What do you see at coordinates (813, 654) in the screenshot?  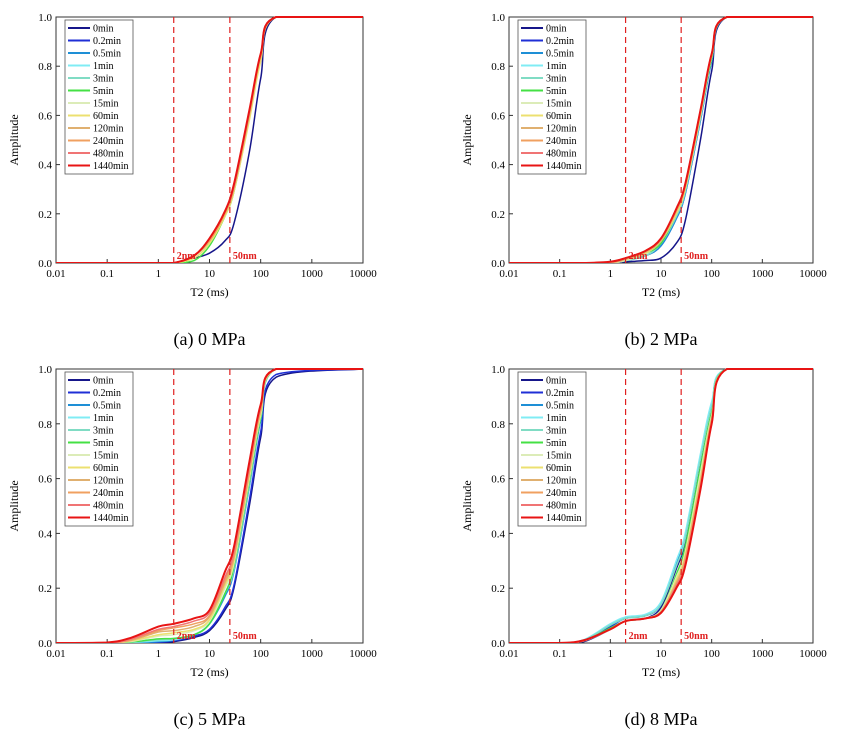 I see `x-tick-label: 10000` at bounding box center [813, 654].